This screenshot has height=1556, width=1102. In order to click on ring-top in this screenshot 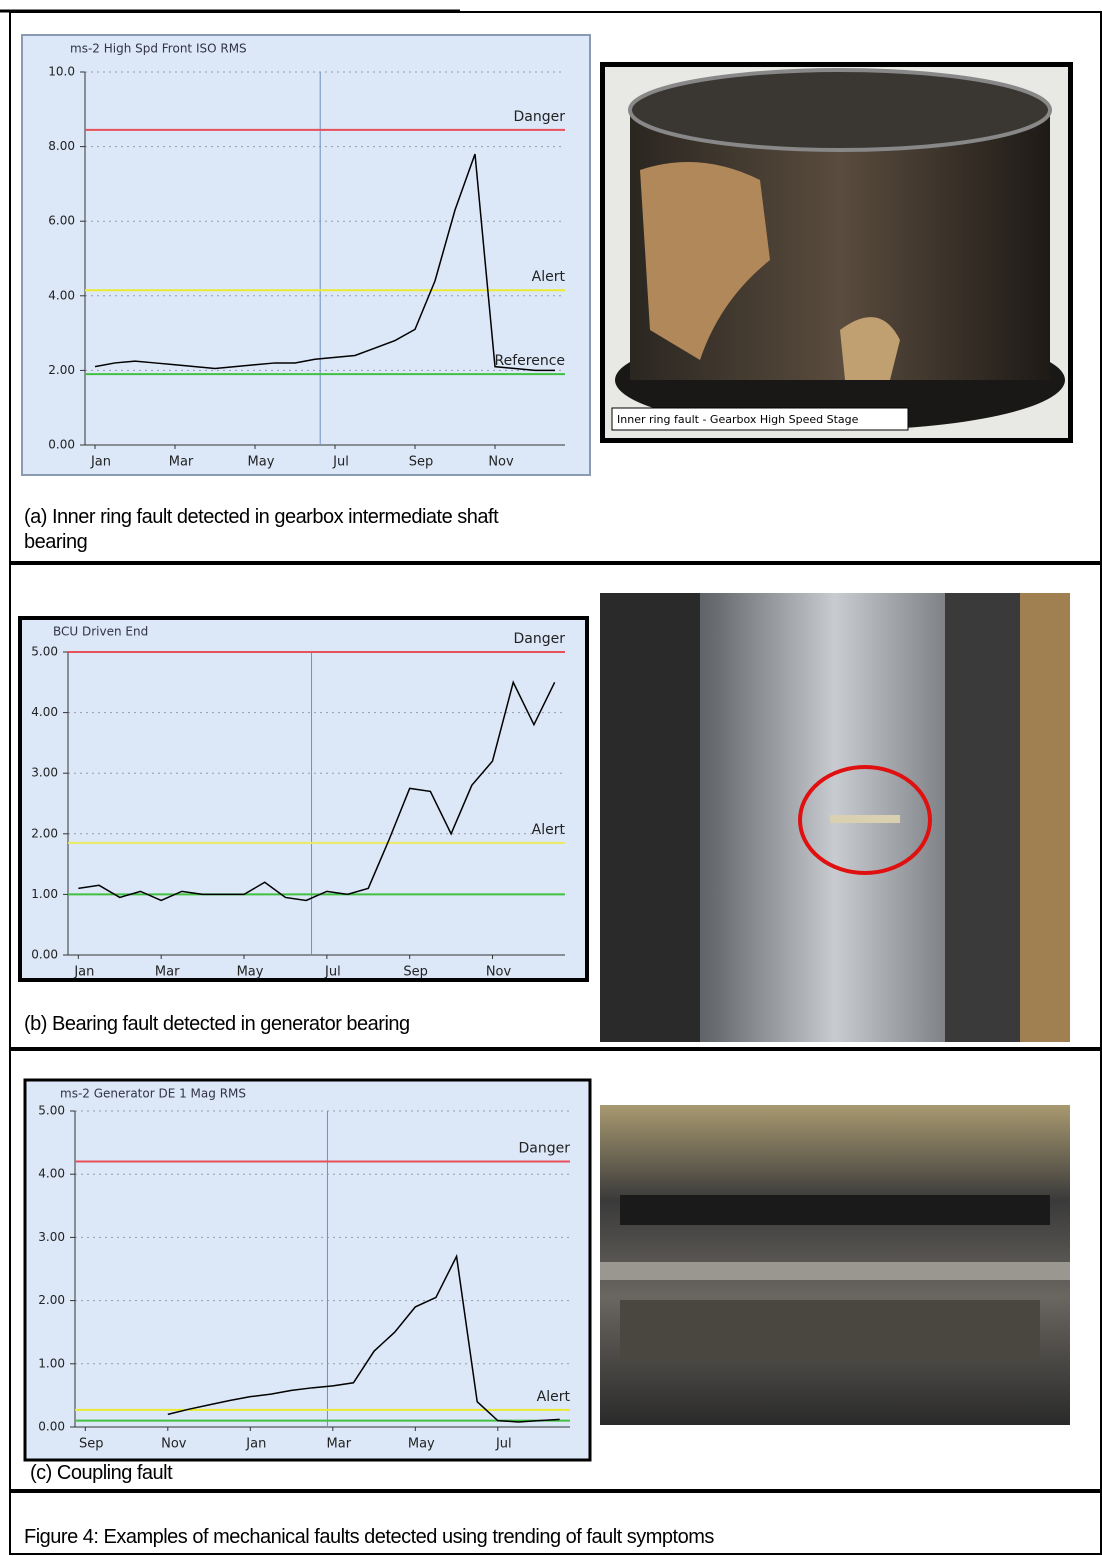, I will do `click(840, 110)`.